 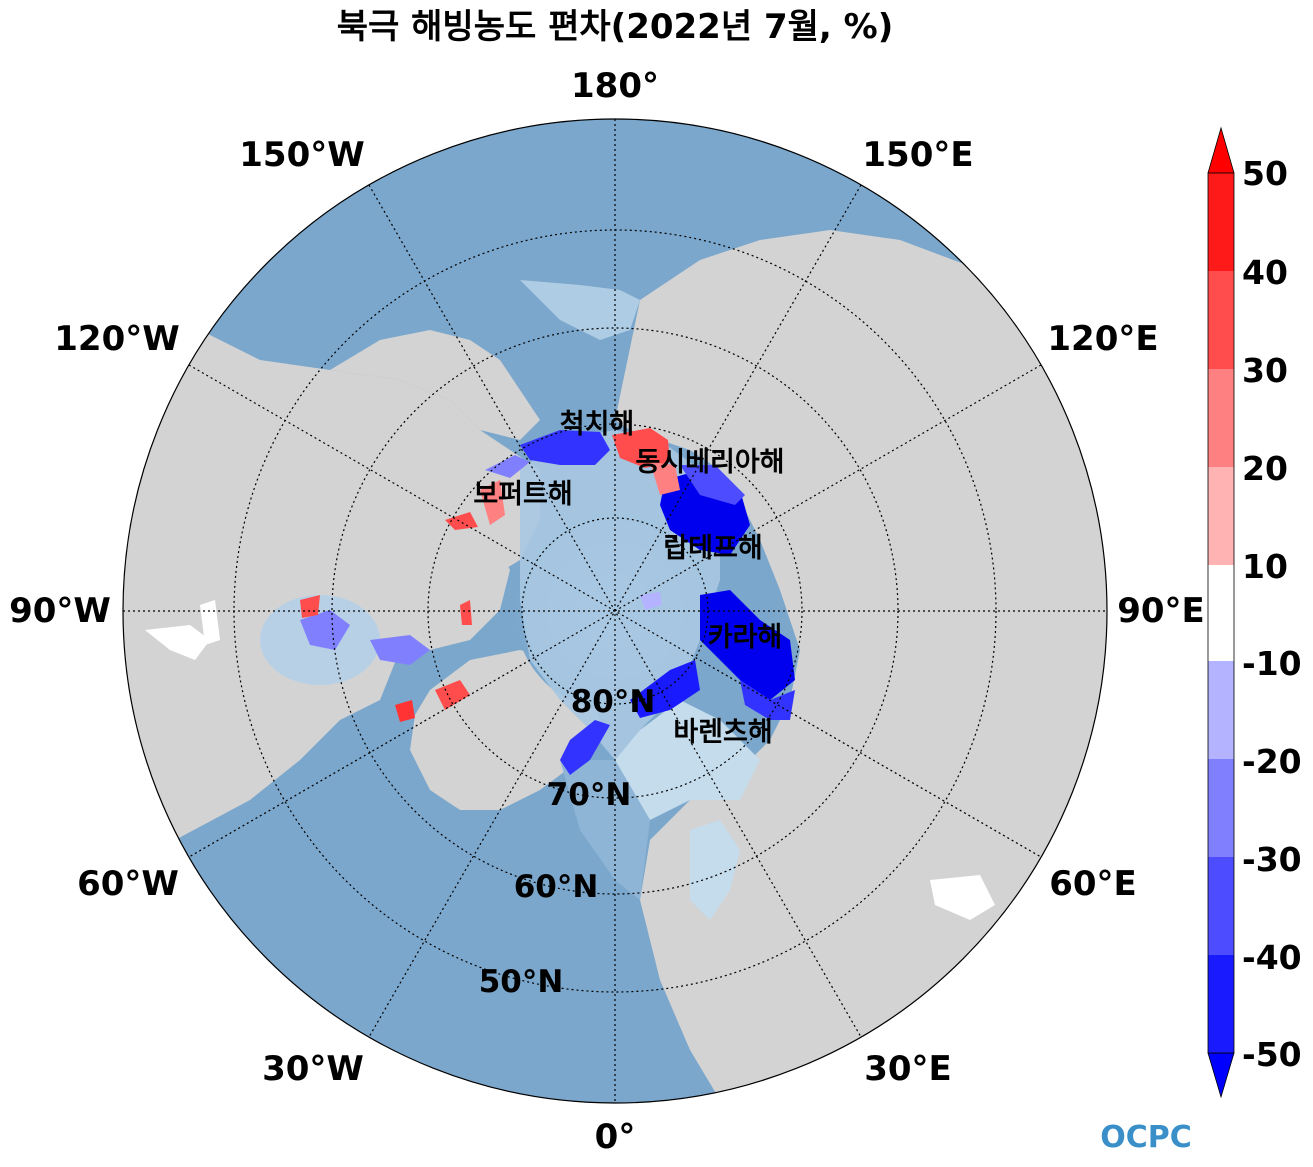 I want to click on colorbar: 50 40 30 20 10 -10 -20 -30 -40 -50, so click(x=1254, y=612).